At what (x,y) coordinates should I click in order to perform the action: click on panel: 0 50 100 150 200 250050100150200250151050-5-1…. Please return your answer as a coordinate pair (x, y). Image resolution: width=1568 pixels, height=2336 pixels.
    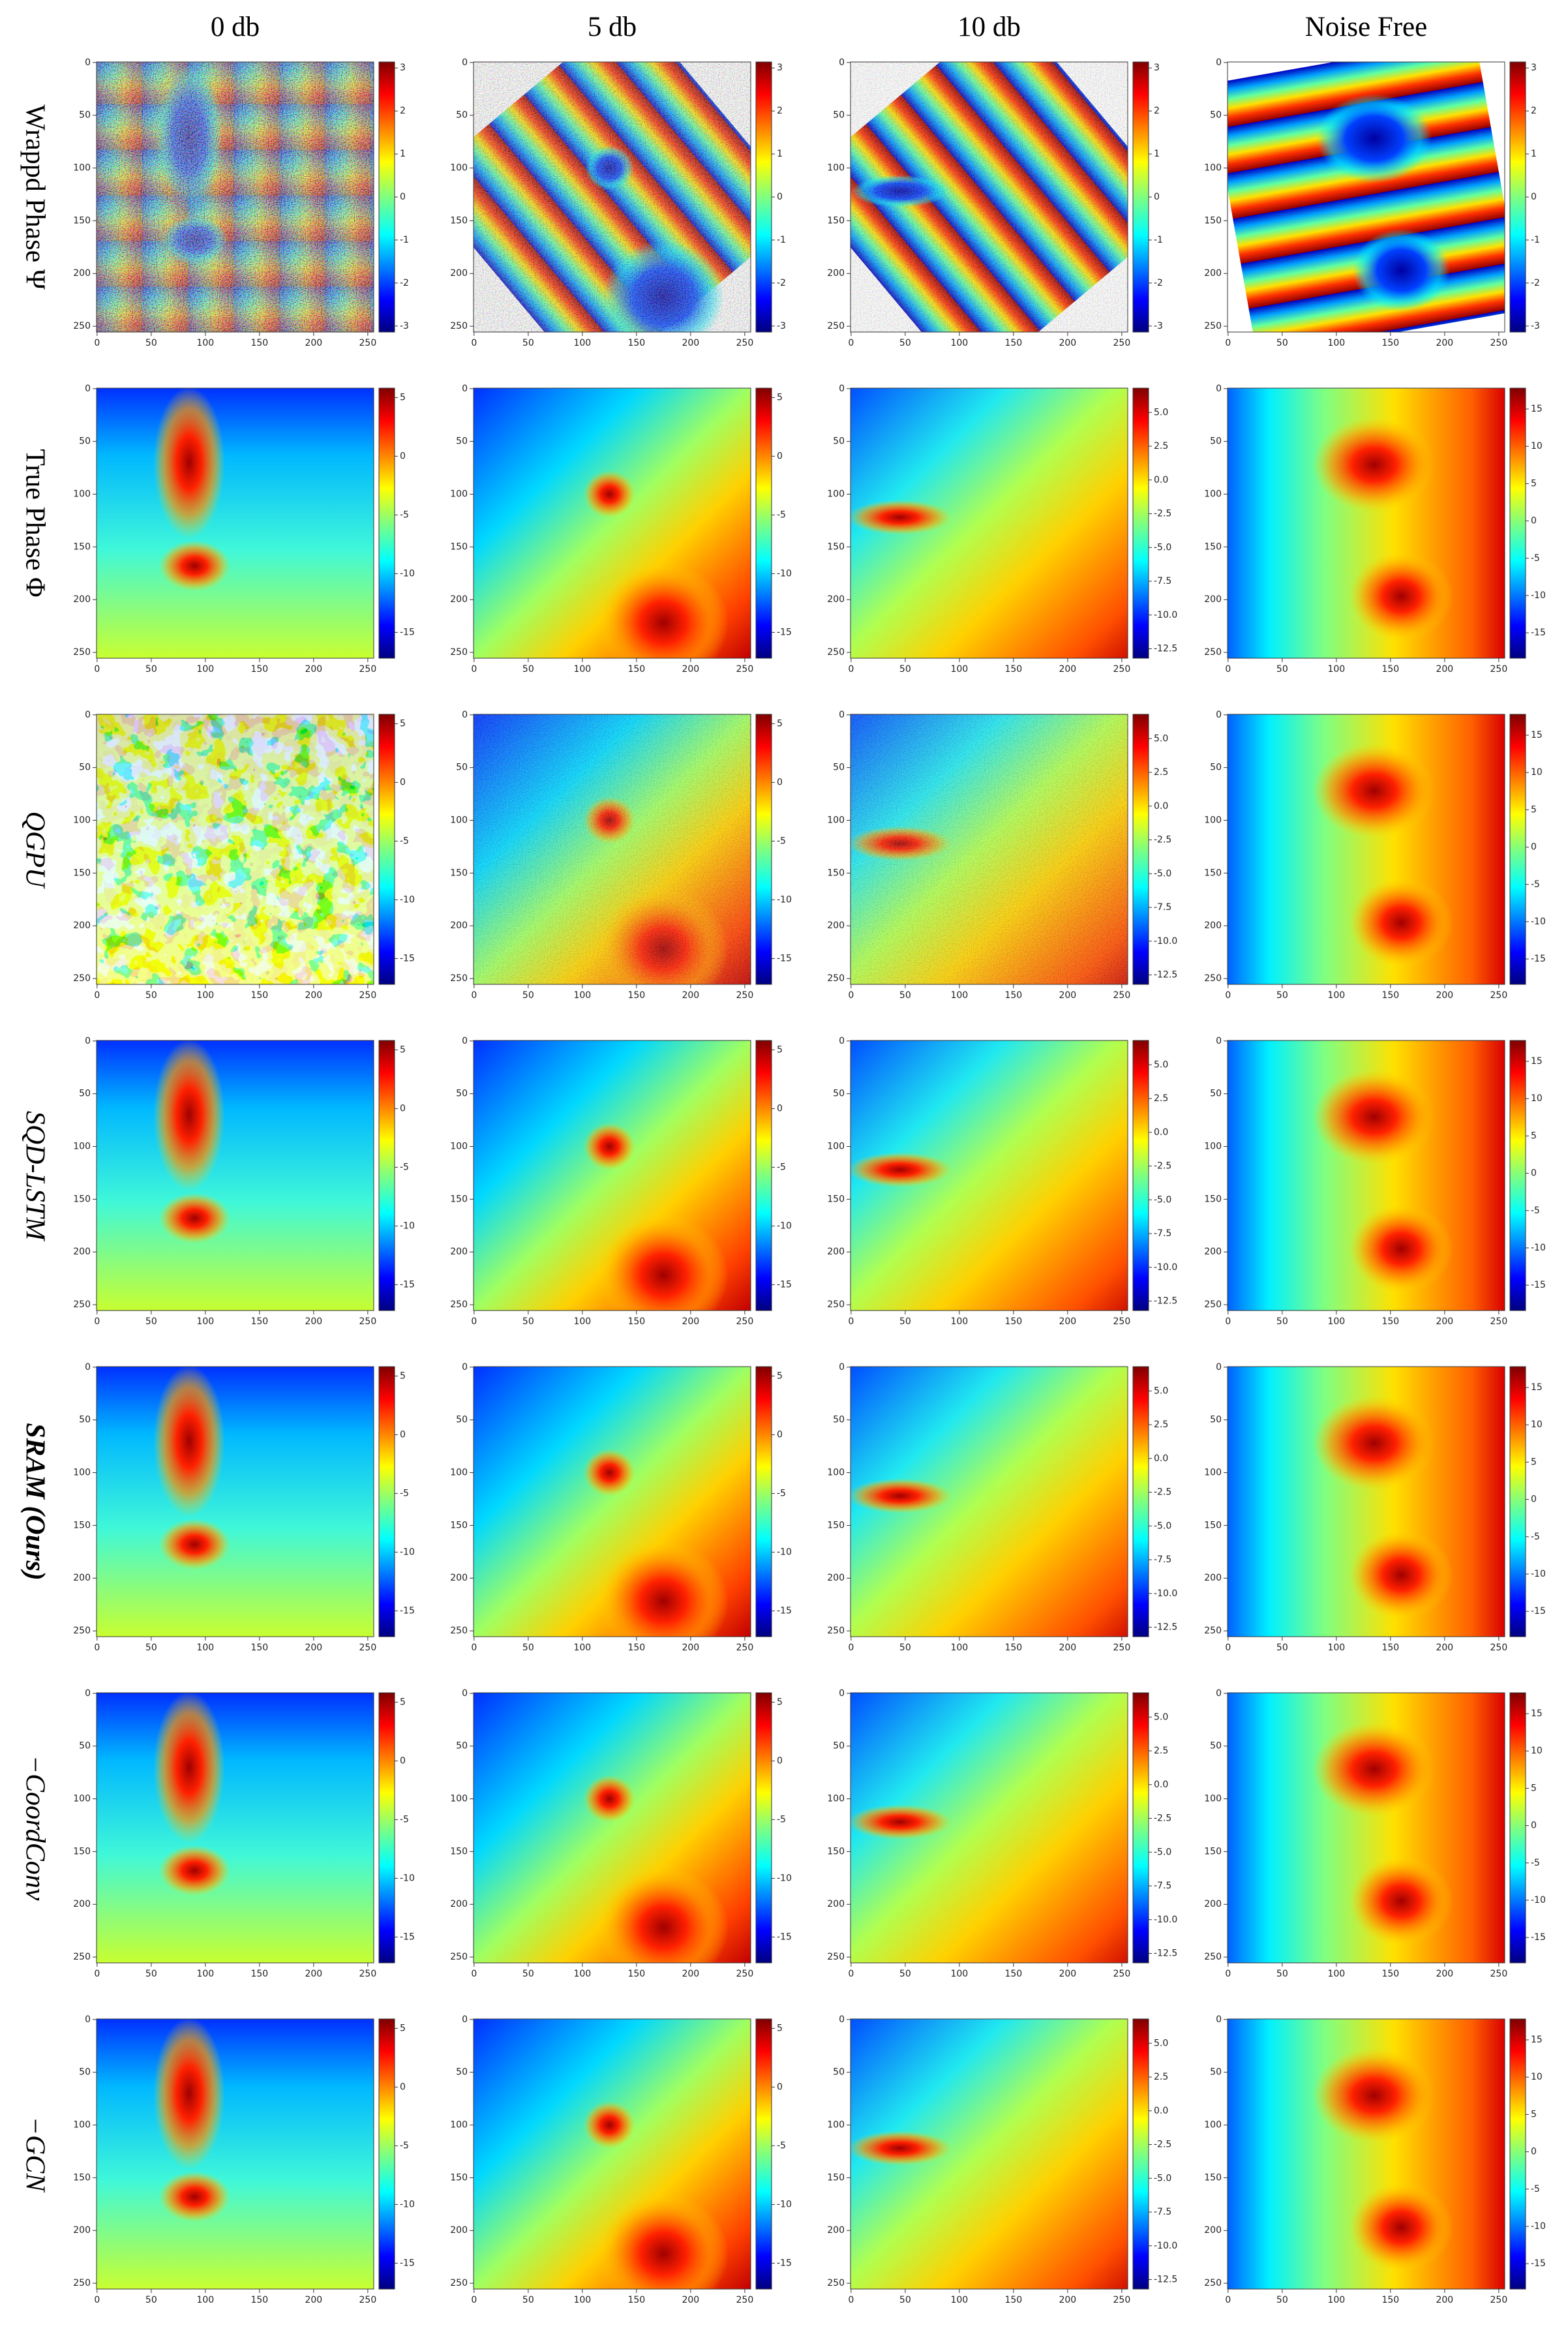
    Looking at the image, I should click on (1375, 1181).